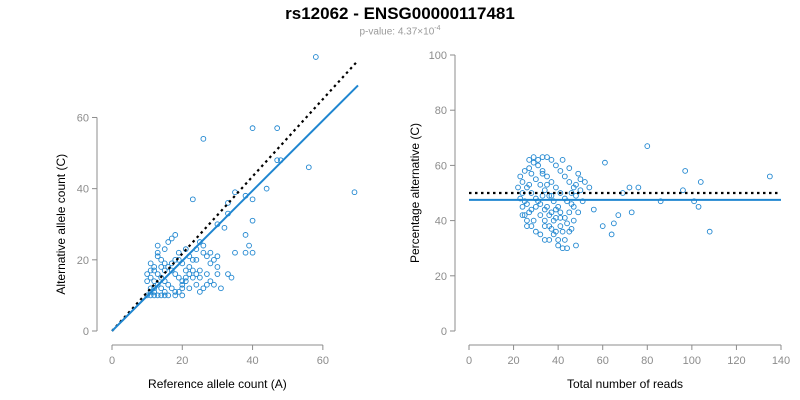 The image size is (800, 400). Describe the element at coordinates (444, 332) in the screenshot. I see `y-tick-label: 0` at that location.